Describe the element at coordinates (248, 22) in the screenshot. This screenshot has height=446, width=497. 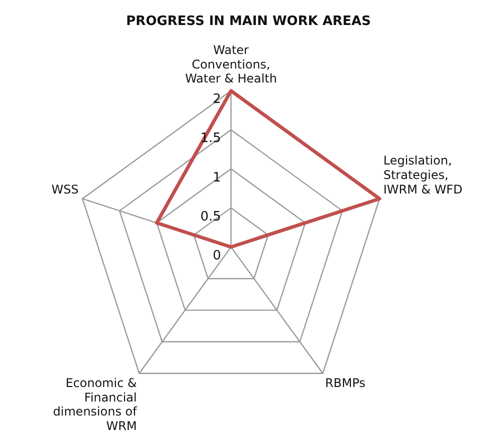
I see `chart-title: PROGRESS IN MAIN WORK AREAS` at that location.